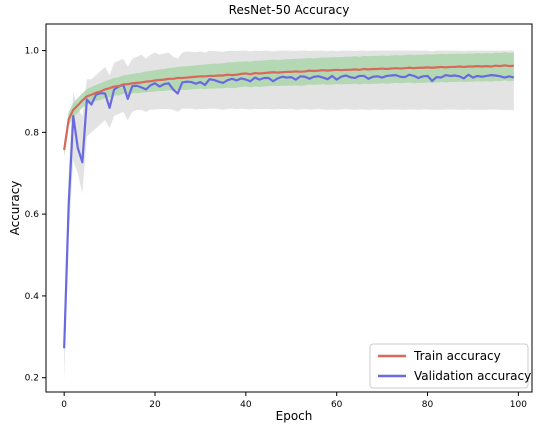 Image resolution: width=550 pixels, height=428 pixels. I want to click on x-axis: 0 20 40 60 80 100, so click(294, 401).